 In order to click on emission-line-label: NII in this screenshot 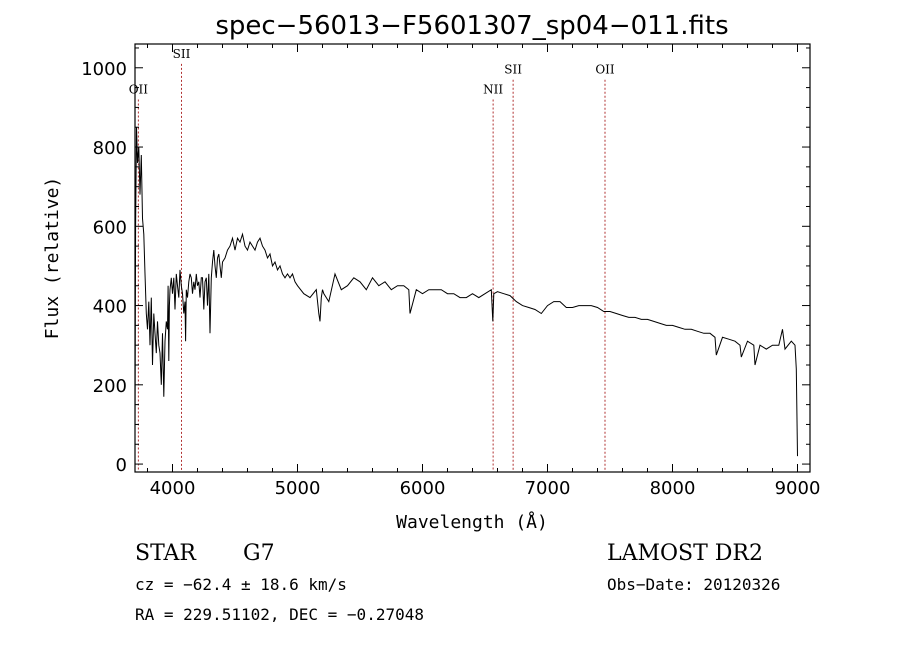, I will do `click(493, 90)`.